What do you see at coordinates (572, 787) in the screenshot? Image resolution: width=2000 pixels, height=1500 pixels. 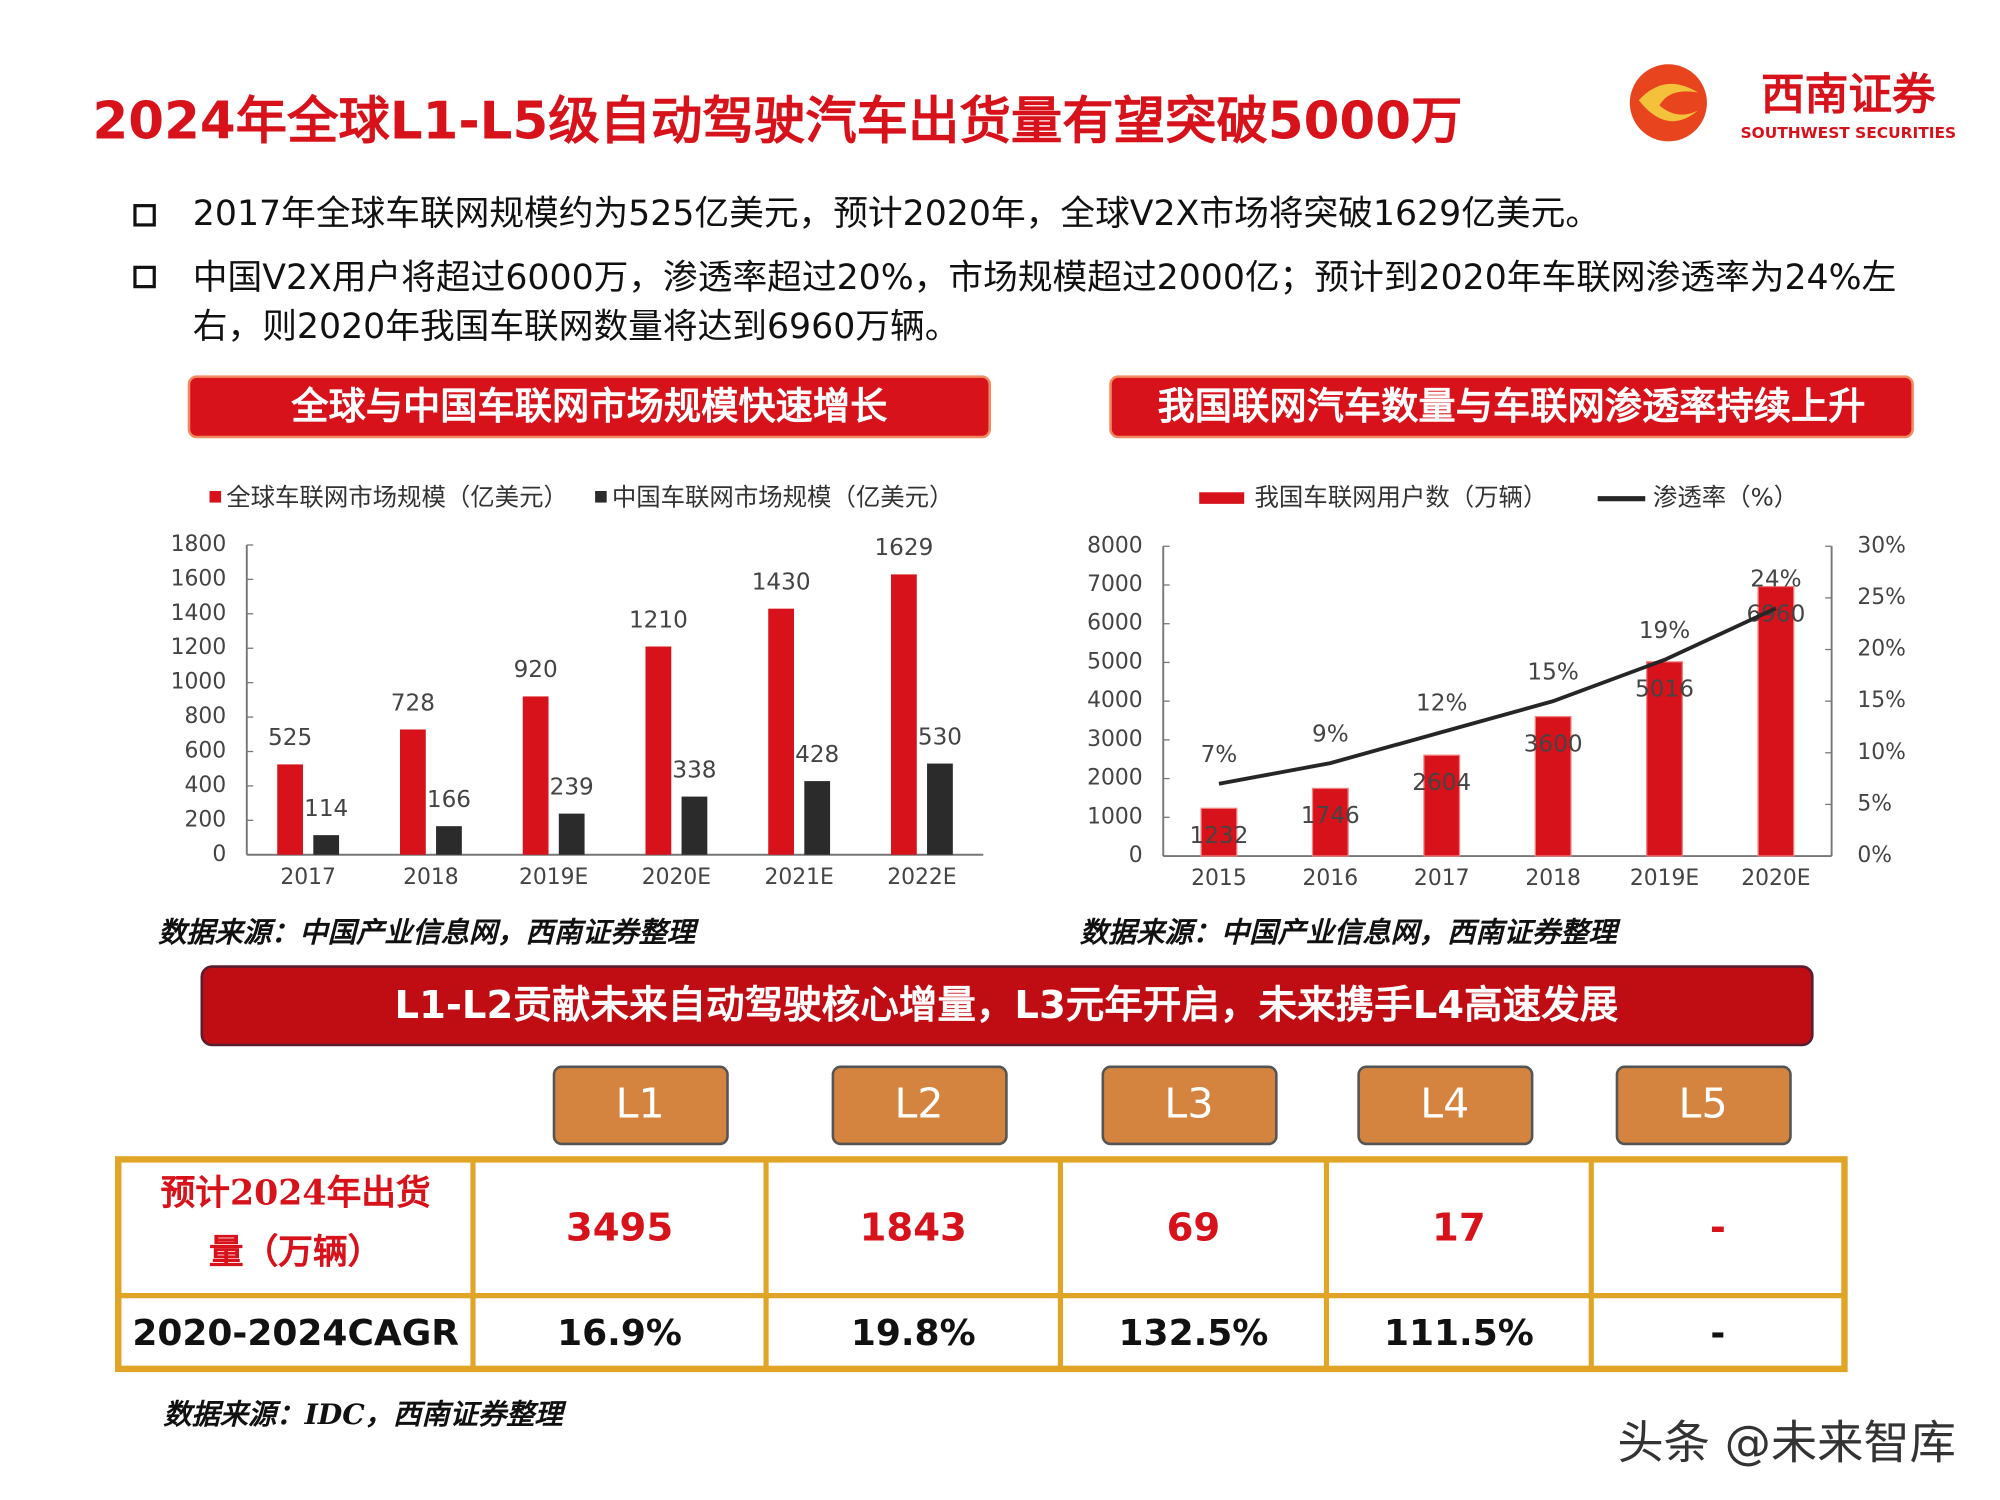 I see `data-label: 239` at bounding box center [572, 787].